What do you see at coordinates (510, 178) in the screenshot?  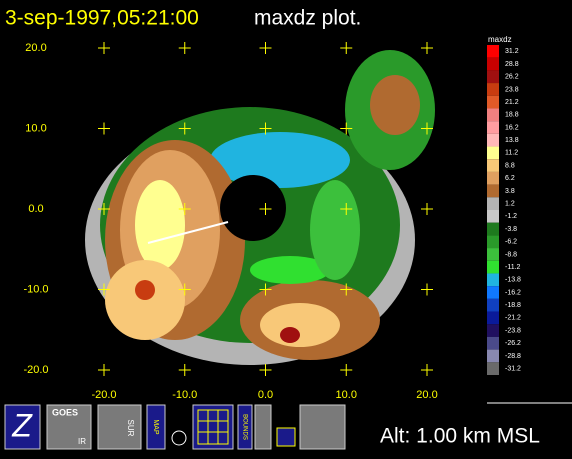 I see `colorbar-value: 6.2` at bounding box center [510, 178].